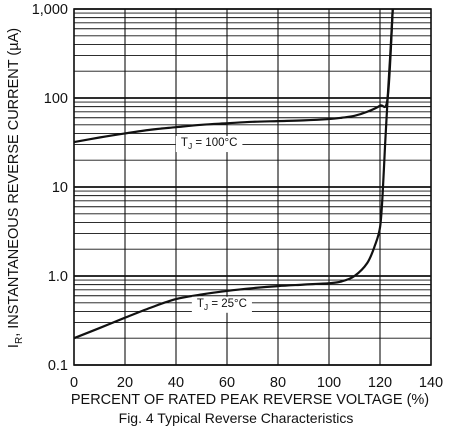 The width and height of the screenshot is (457, 432). Describe the element at coordinates (278, 383) in the screenshot. I see `x-tick-label: 80` at that location.